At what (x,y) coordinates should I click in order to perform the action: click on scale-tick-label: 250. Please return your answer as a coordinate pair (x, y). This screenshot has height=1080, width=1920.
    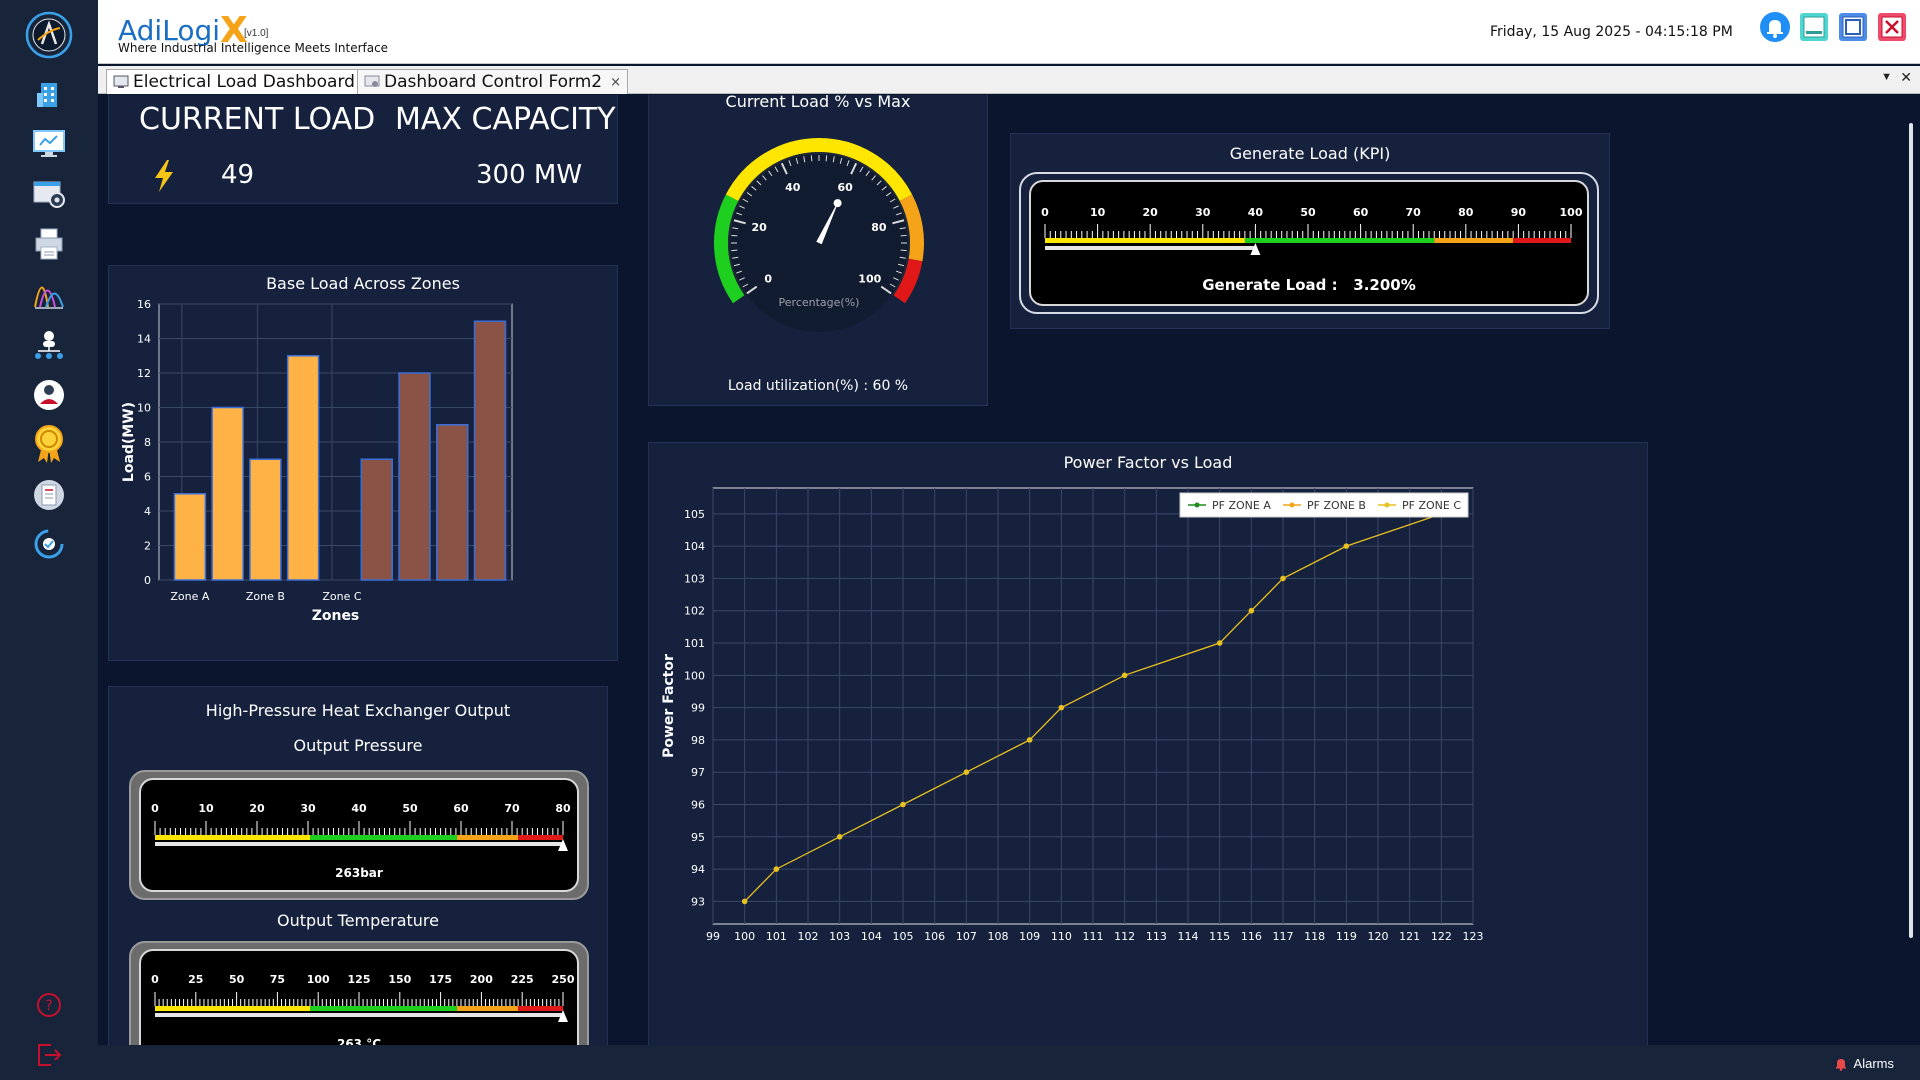
    Looking at the image, I should click on (563, 979).